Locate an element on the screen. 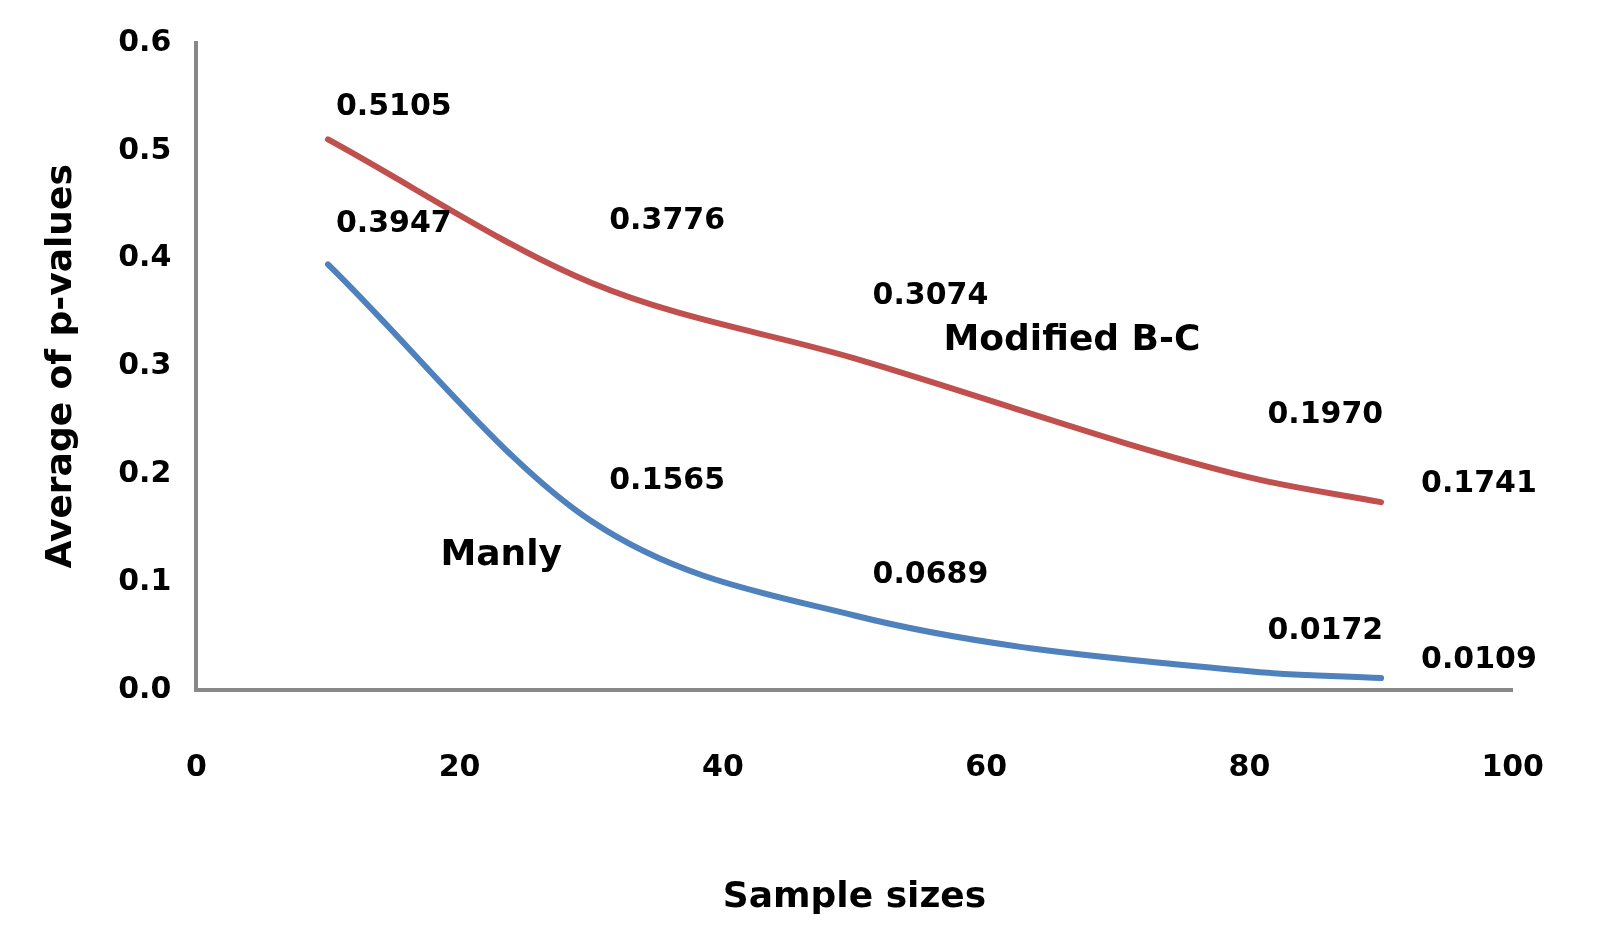  series-label: Manly is located at coordinates (501, 553).